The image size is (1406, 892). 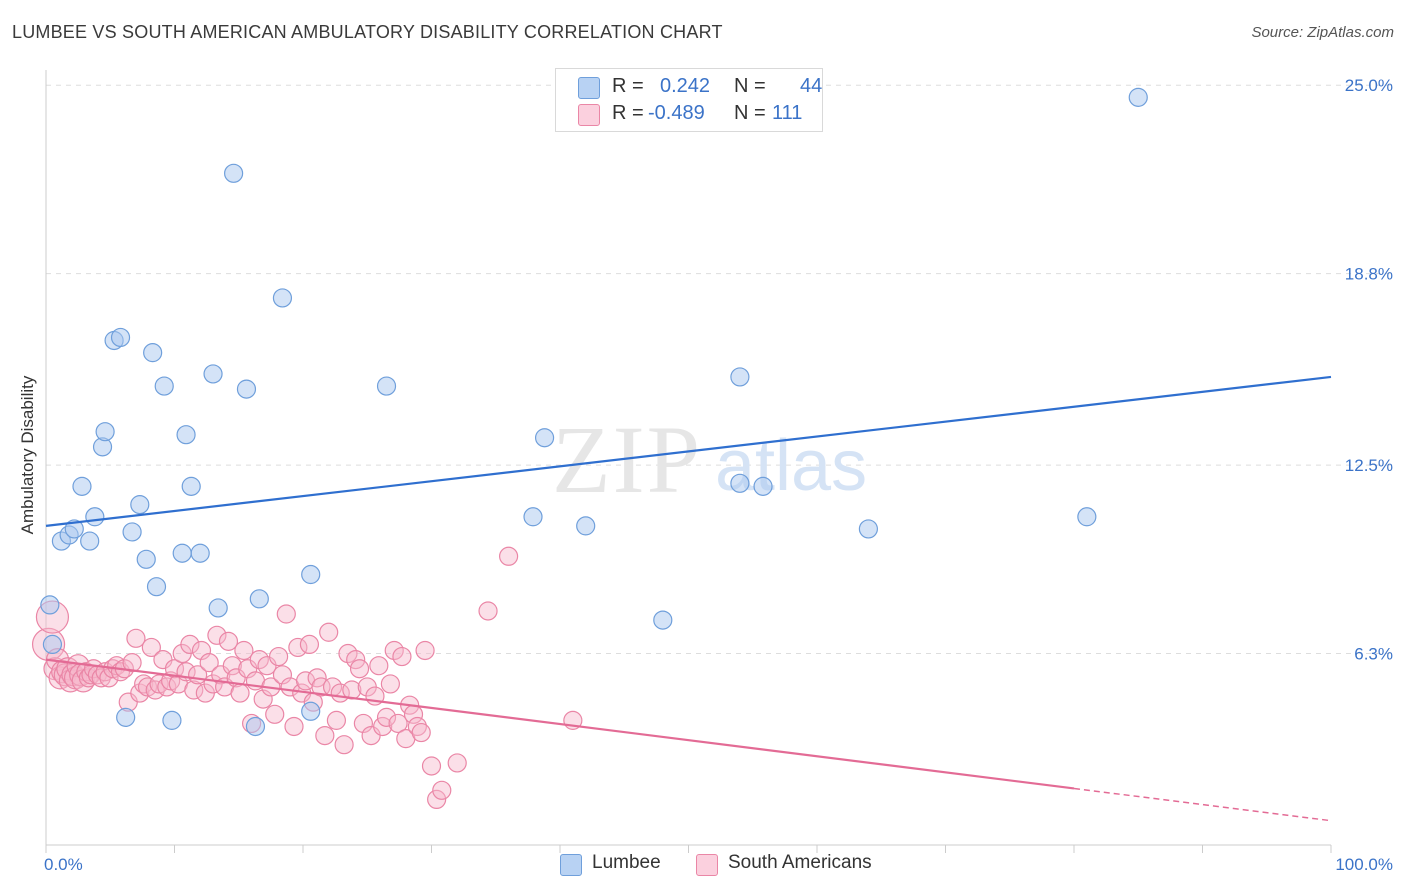 I want to click on y-tick-label: 12.5%, so click(x=1369, y=465).